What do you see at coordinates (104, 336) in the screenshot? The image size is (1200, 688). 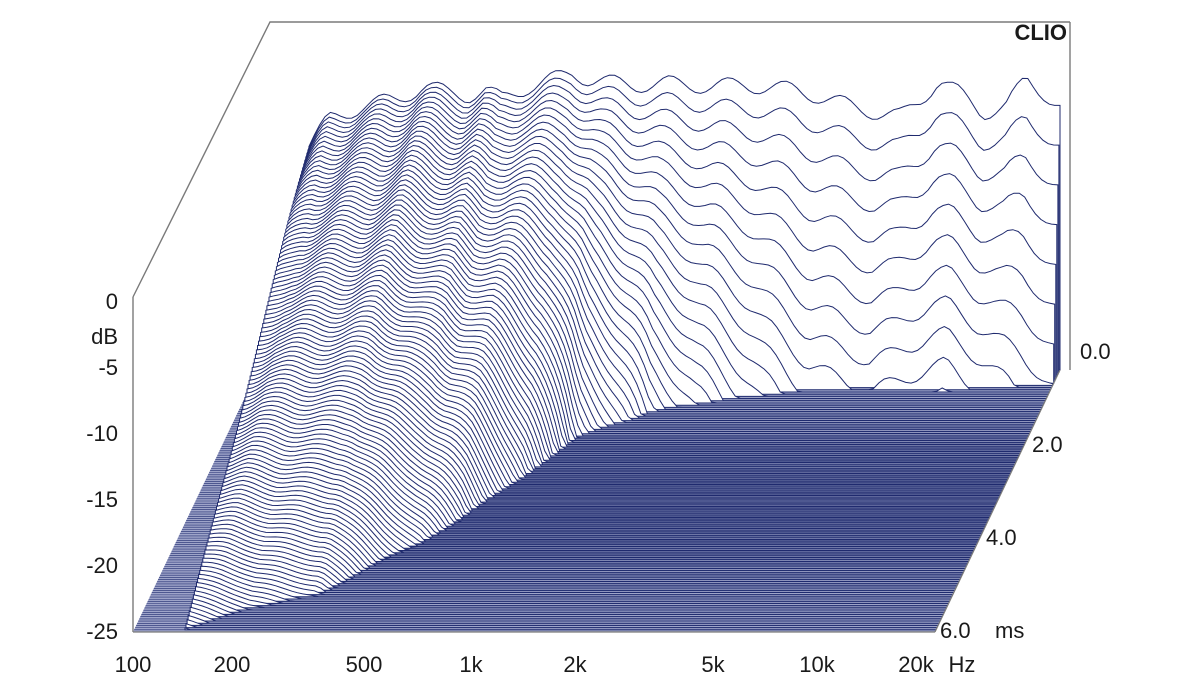 I see `y-axis-unit: dB` at bounding box center [104, 336].